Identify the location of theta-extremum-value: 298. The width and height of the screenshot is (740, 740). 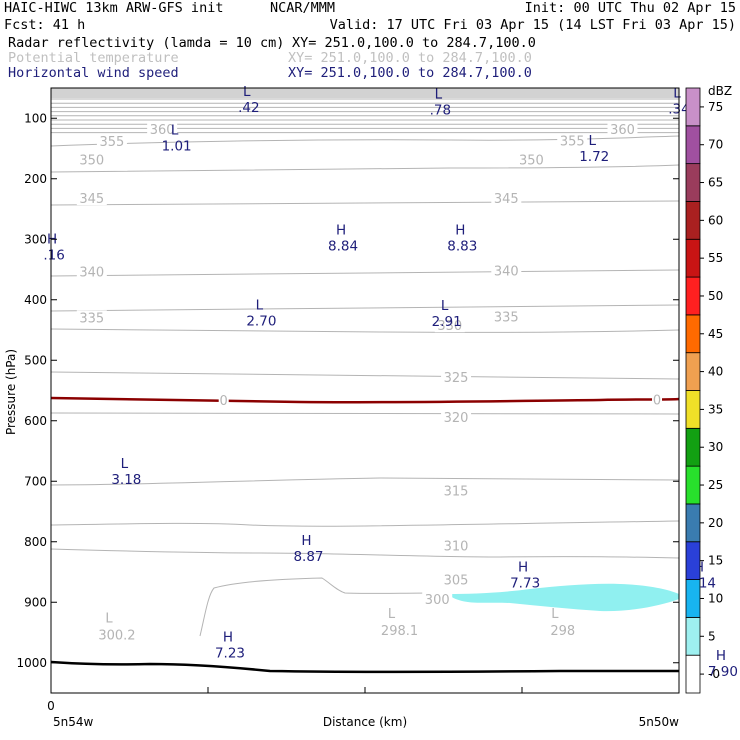
(562, 631).